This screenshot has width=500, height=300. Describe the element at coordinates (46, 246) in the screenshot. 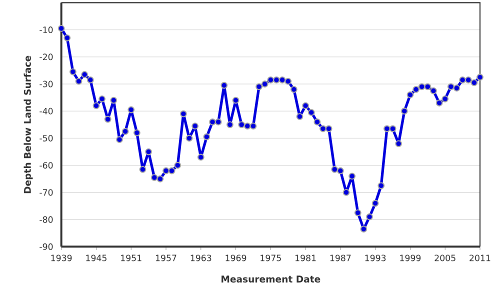

I see `y-tick-label: -90` at that location.